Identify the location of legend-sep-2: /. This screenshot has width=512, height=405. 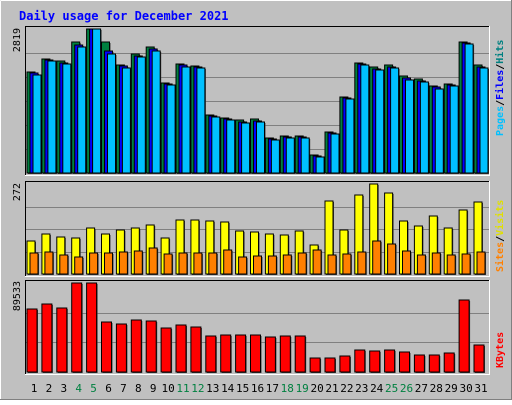
(500, 67).